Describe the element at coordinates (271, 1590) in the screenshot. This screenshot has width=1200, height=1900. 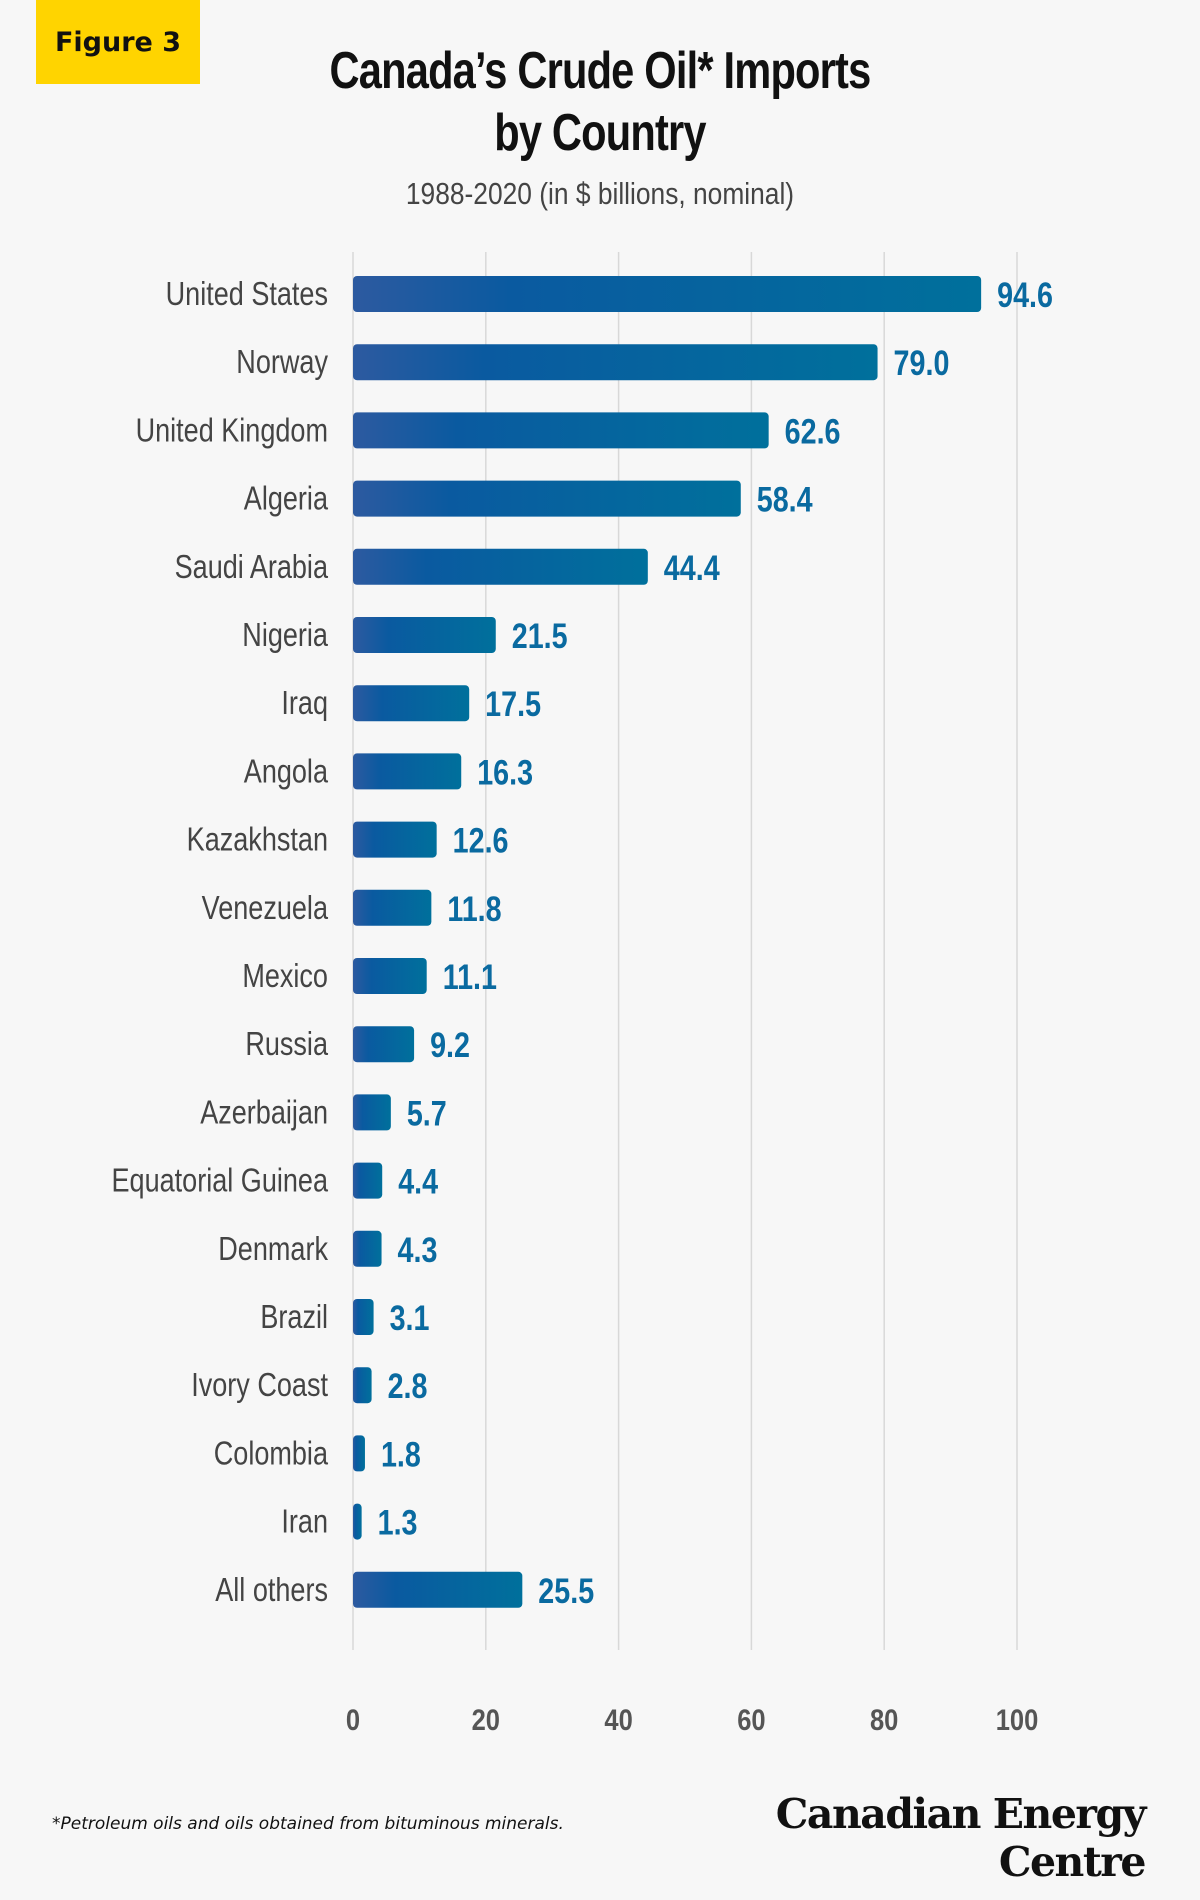
I see `category-label: All others` at that location.